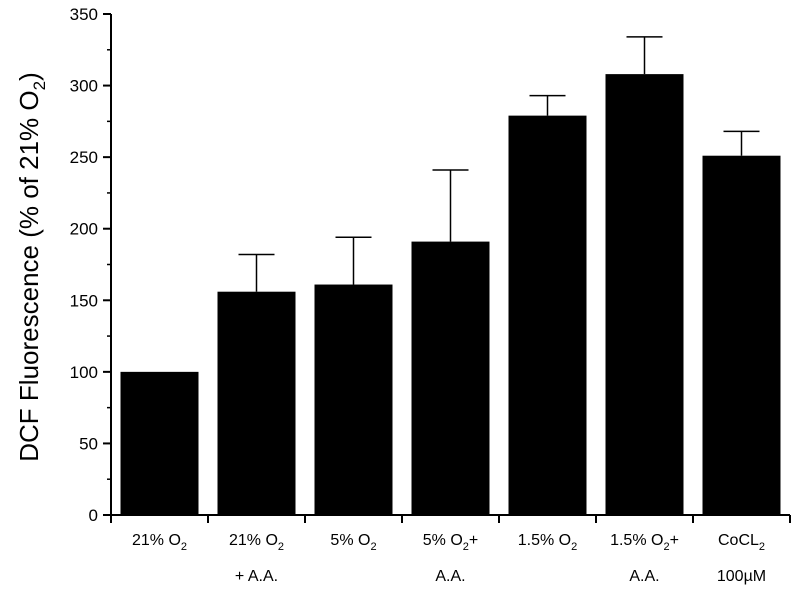 The height and width of the screenshot is (592, 797). I want to click on y-tick-label-300: 300, so click(84, 86).